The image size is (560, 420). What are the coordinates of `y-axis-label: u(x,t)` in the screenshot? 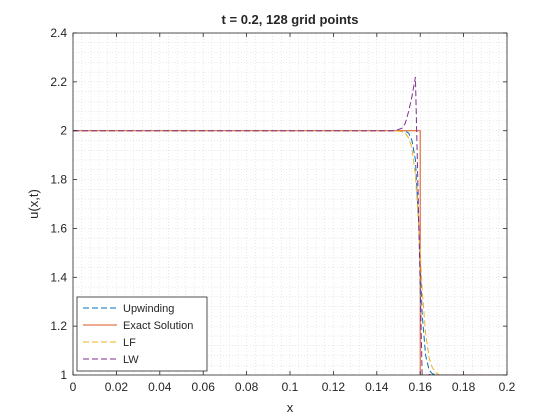 It's located at (33, 204).